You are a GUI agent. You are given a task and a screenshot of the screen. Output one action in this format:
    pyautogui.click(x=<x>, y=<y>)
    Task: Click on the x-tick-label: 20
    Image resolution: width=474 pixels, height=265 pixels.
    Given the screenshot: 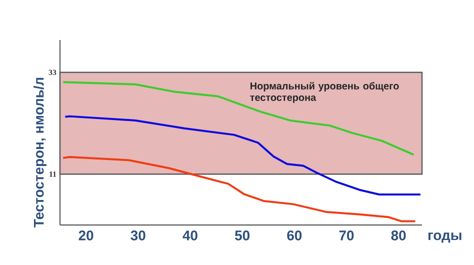 What is the action you would take?
    pyautogui.click(x=86, y=235)
    